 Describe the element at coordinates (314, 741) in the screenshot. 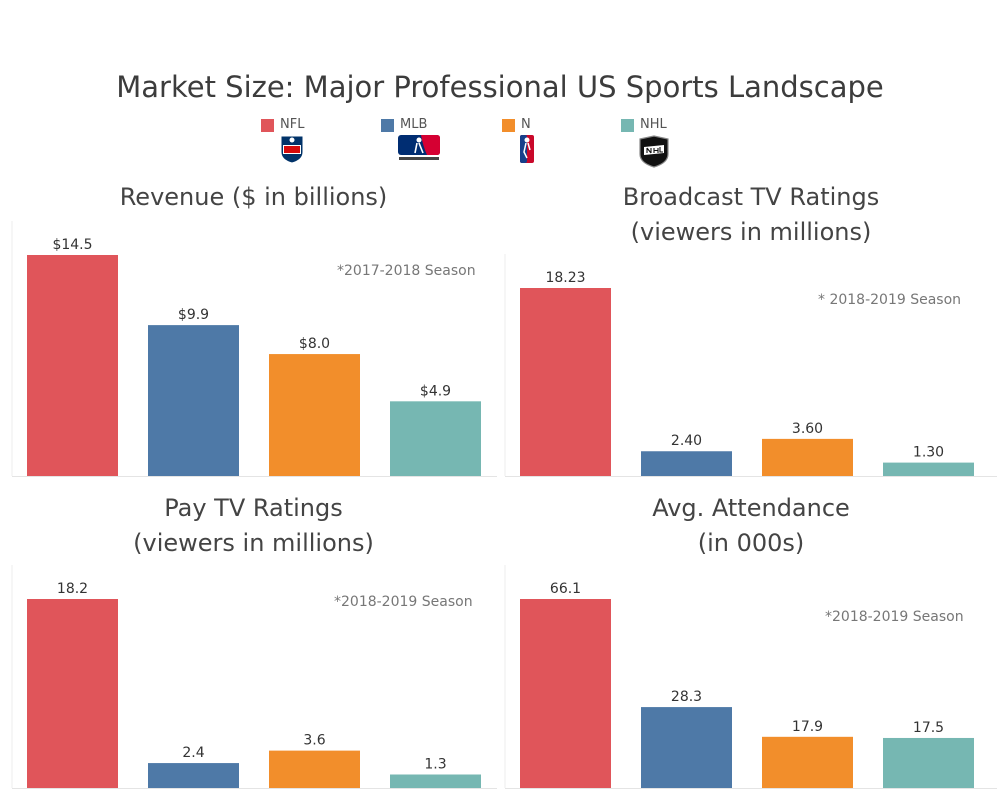

I see `data-label-nba: 3.6` at that location.